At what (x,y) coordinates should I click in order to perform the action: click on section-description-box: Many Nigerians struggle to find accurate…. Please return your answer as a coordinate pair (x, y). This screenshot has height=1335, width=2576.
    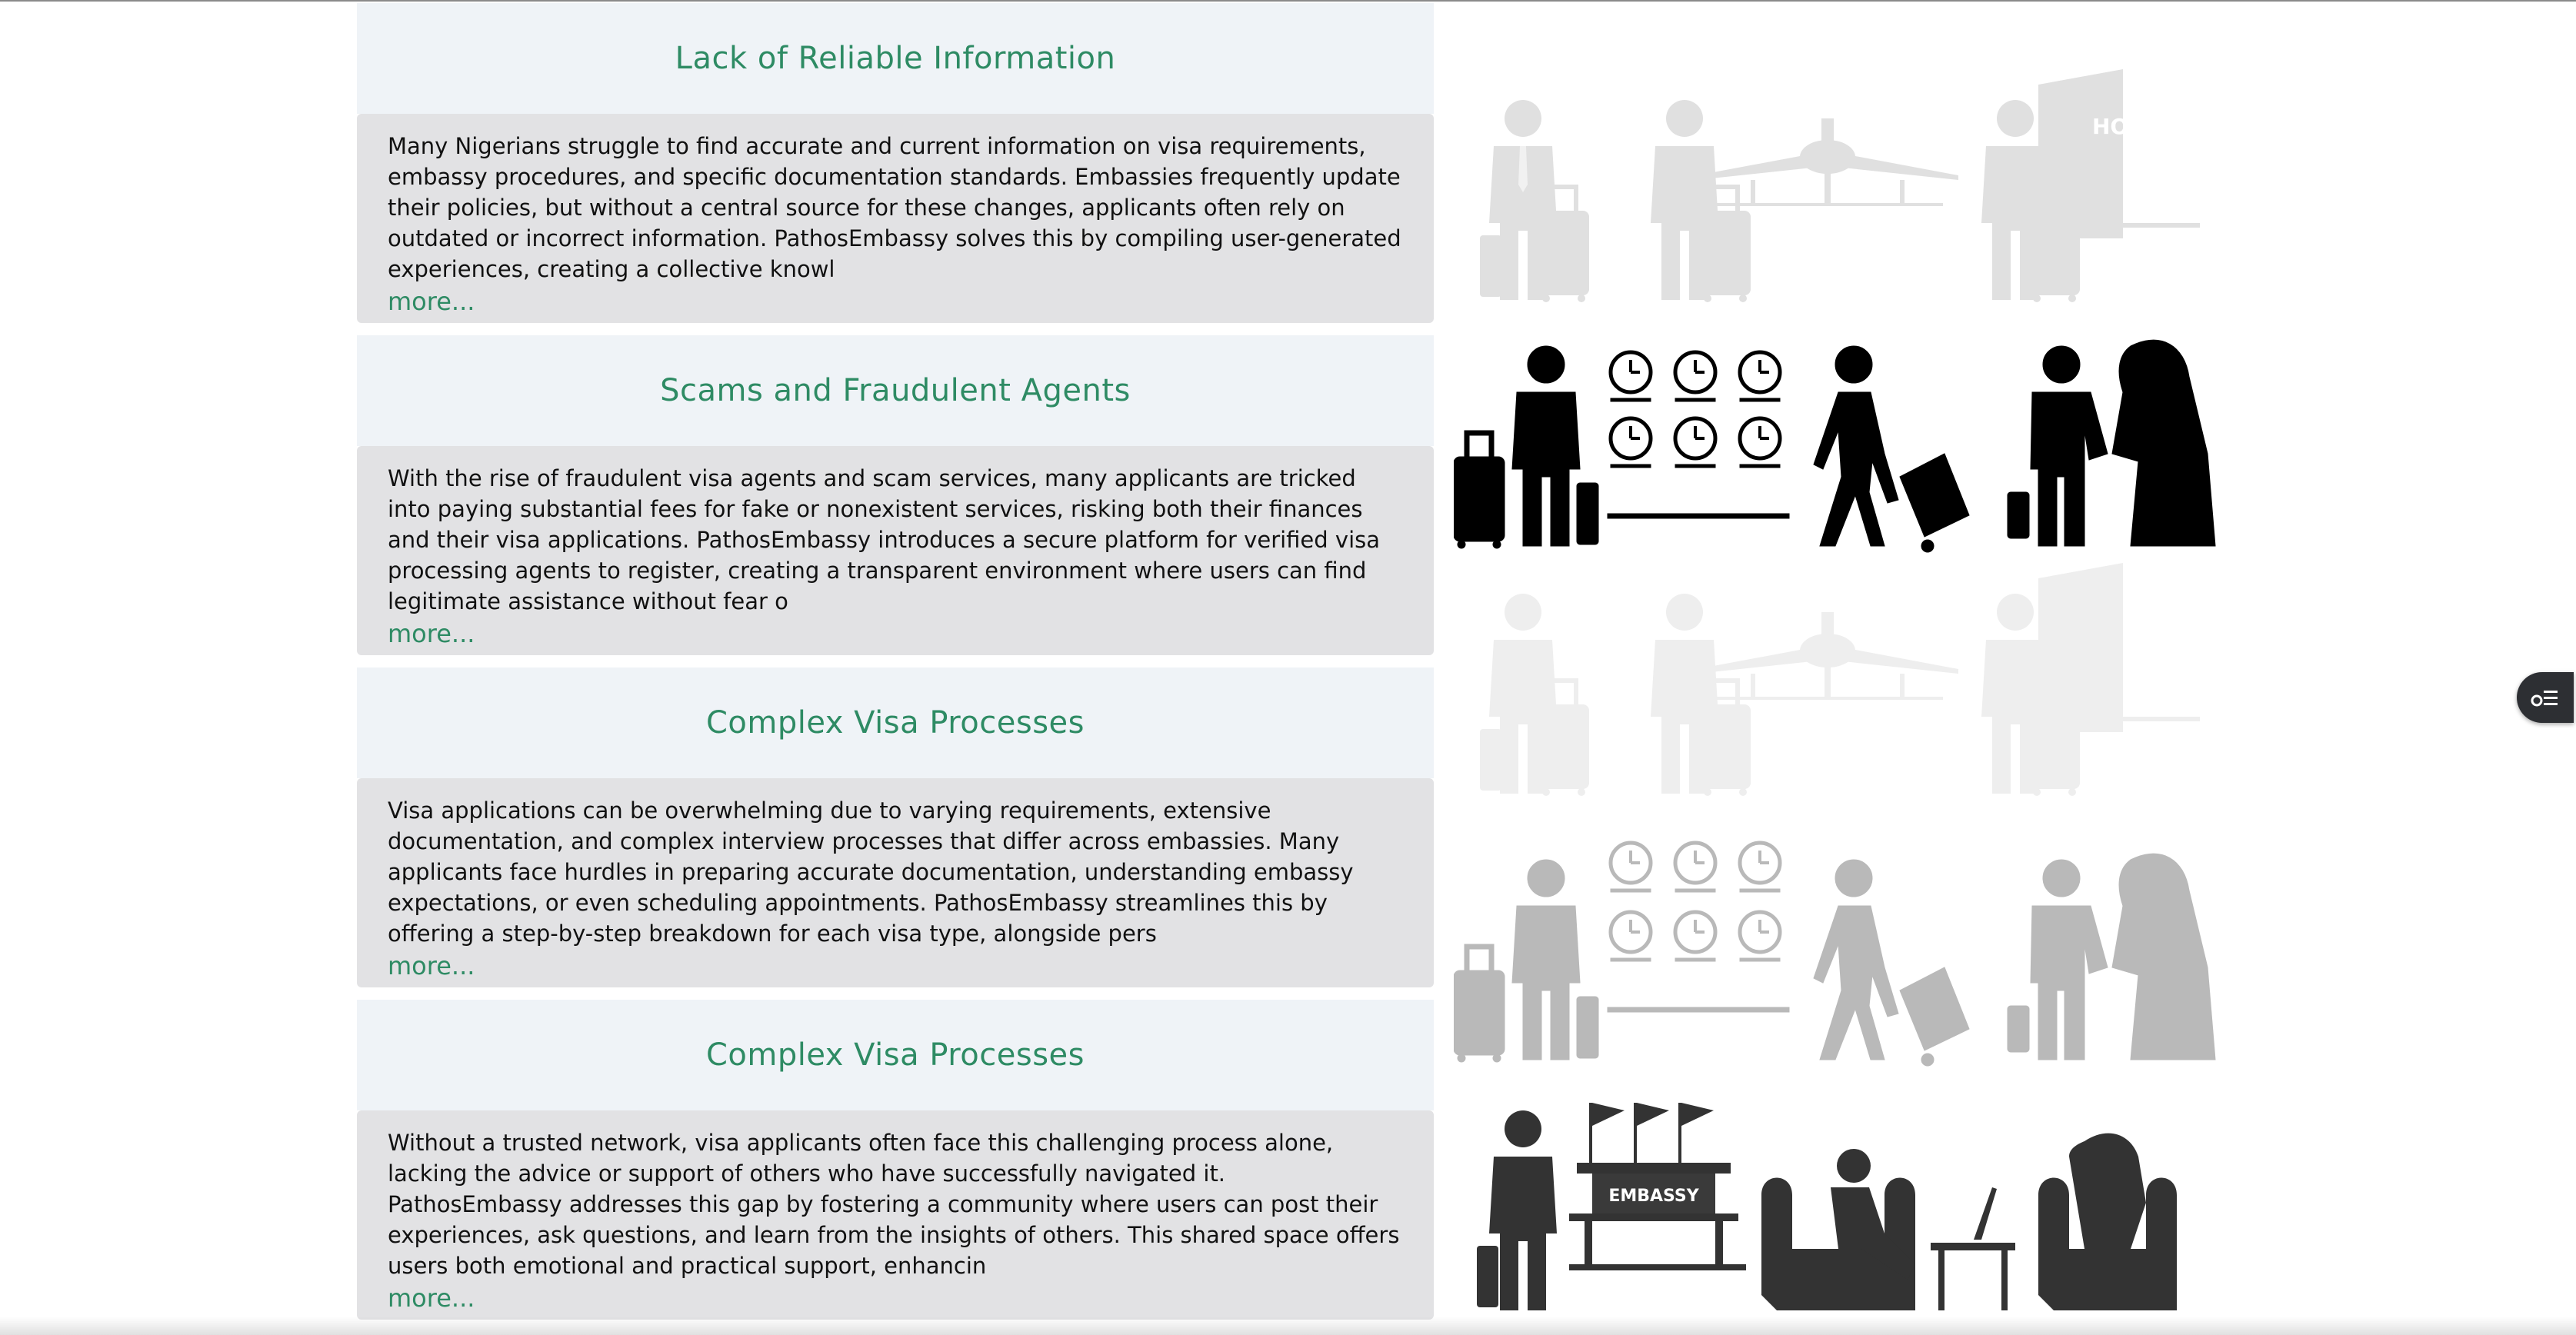
    Looking at the image, I should click on (895, 218).